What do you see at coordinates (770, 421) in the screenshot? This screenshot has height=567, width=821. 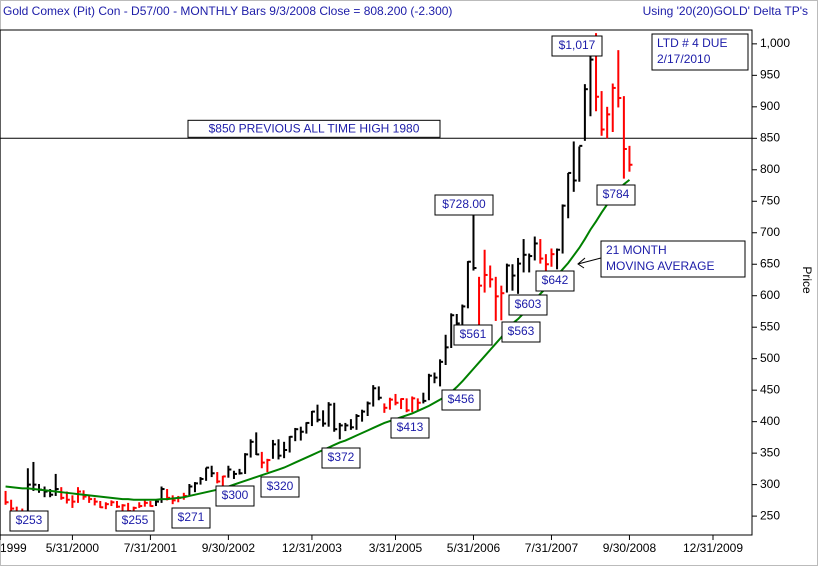 I see `y-tick-label: 400` at bounding box center [770, 421].